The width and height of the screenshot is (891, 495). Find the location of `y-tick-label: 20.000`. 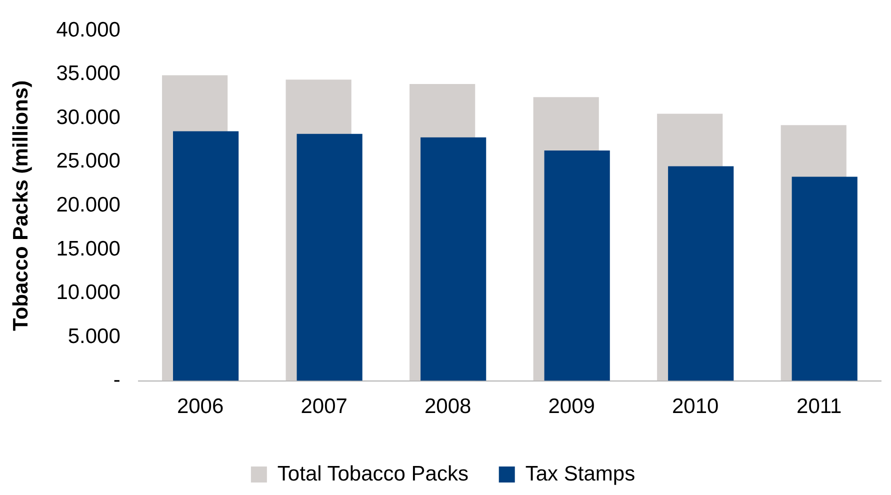

y-tick-label: 20.000 is located at coordinates (88, 204).